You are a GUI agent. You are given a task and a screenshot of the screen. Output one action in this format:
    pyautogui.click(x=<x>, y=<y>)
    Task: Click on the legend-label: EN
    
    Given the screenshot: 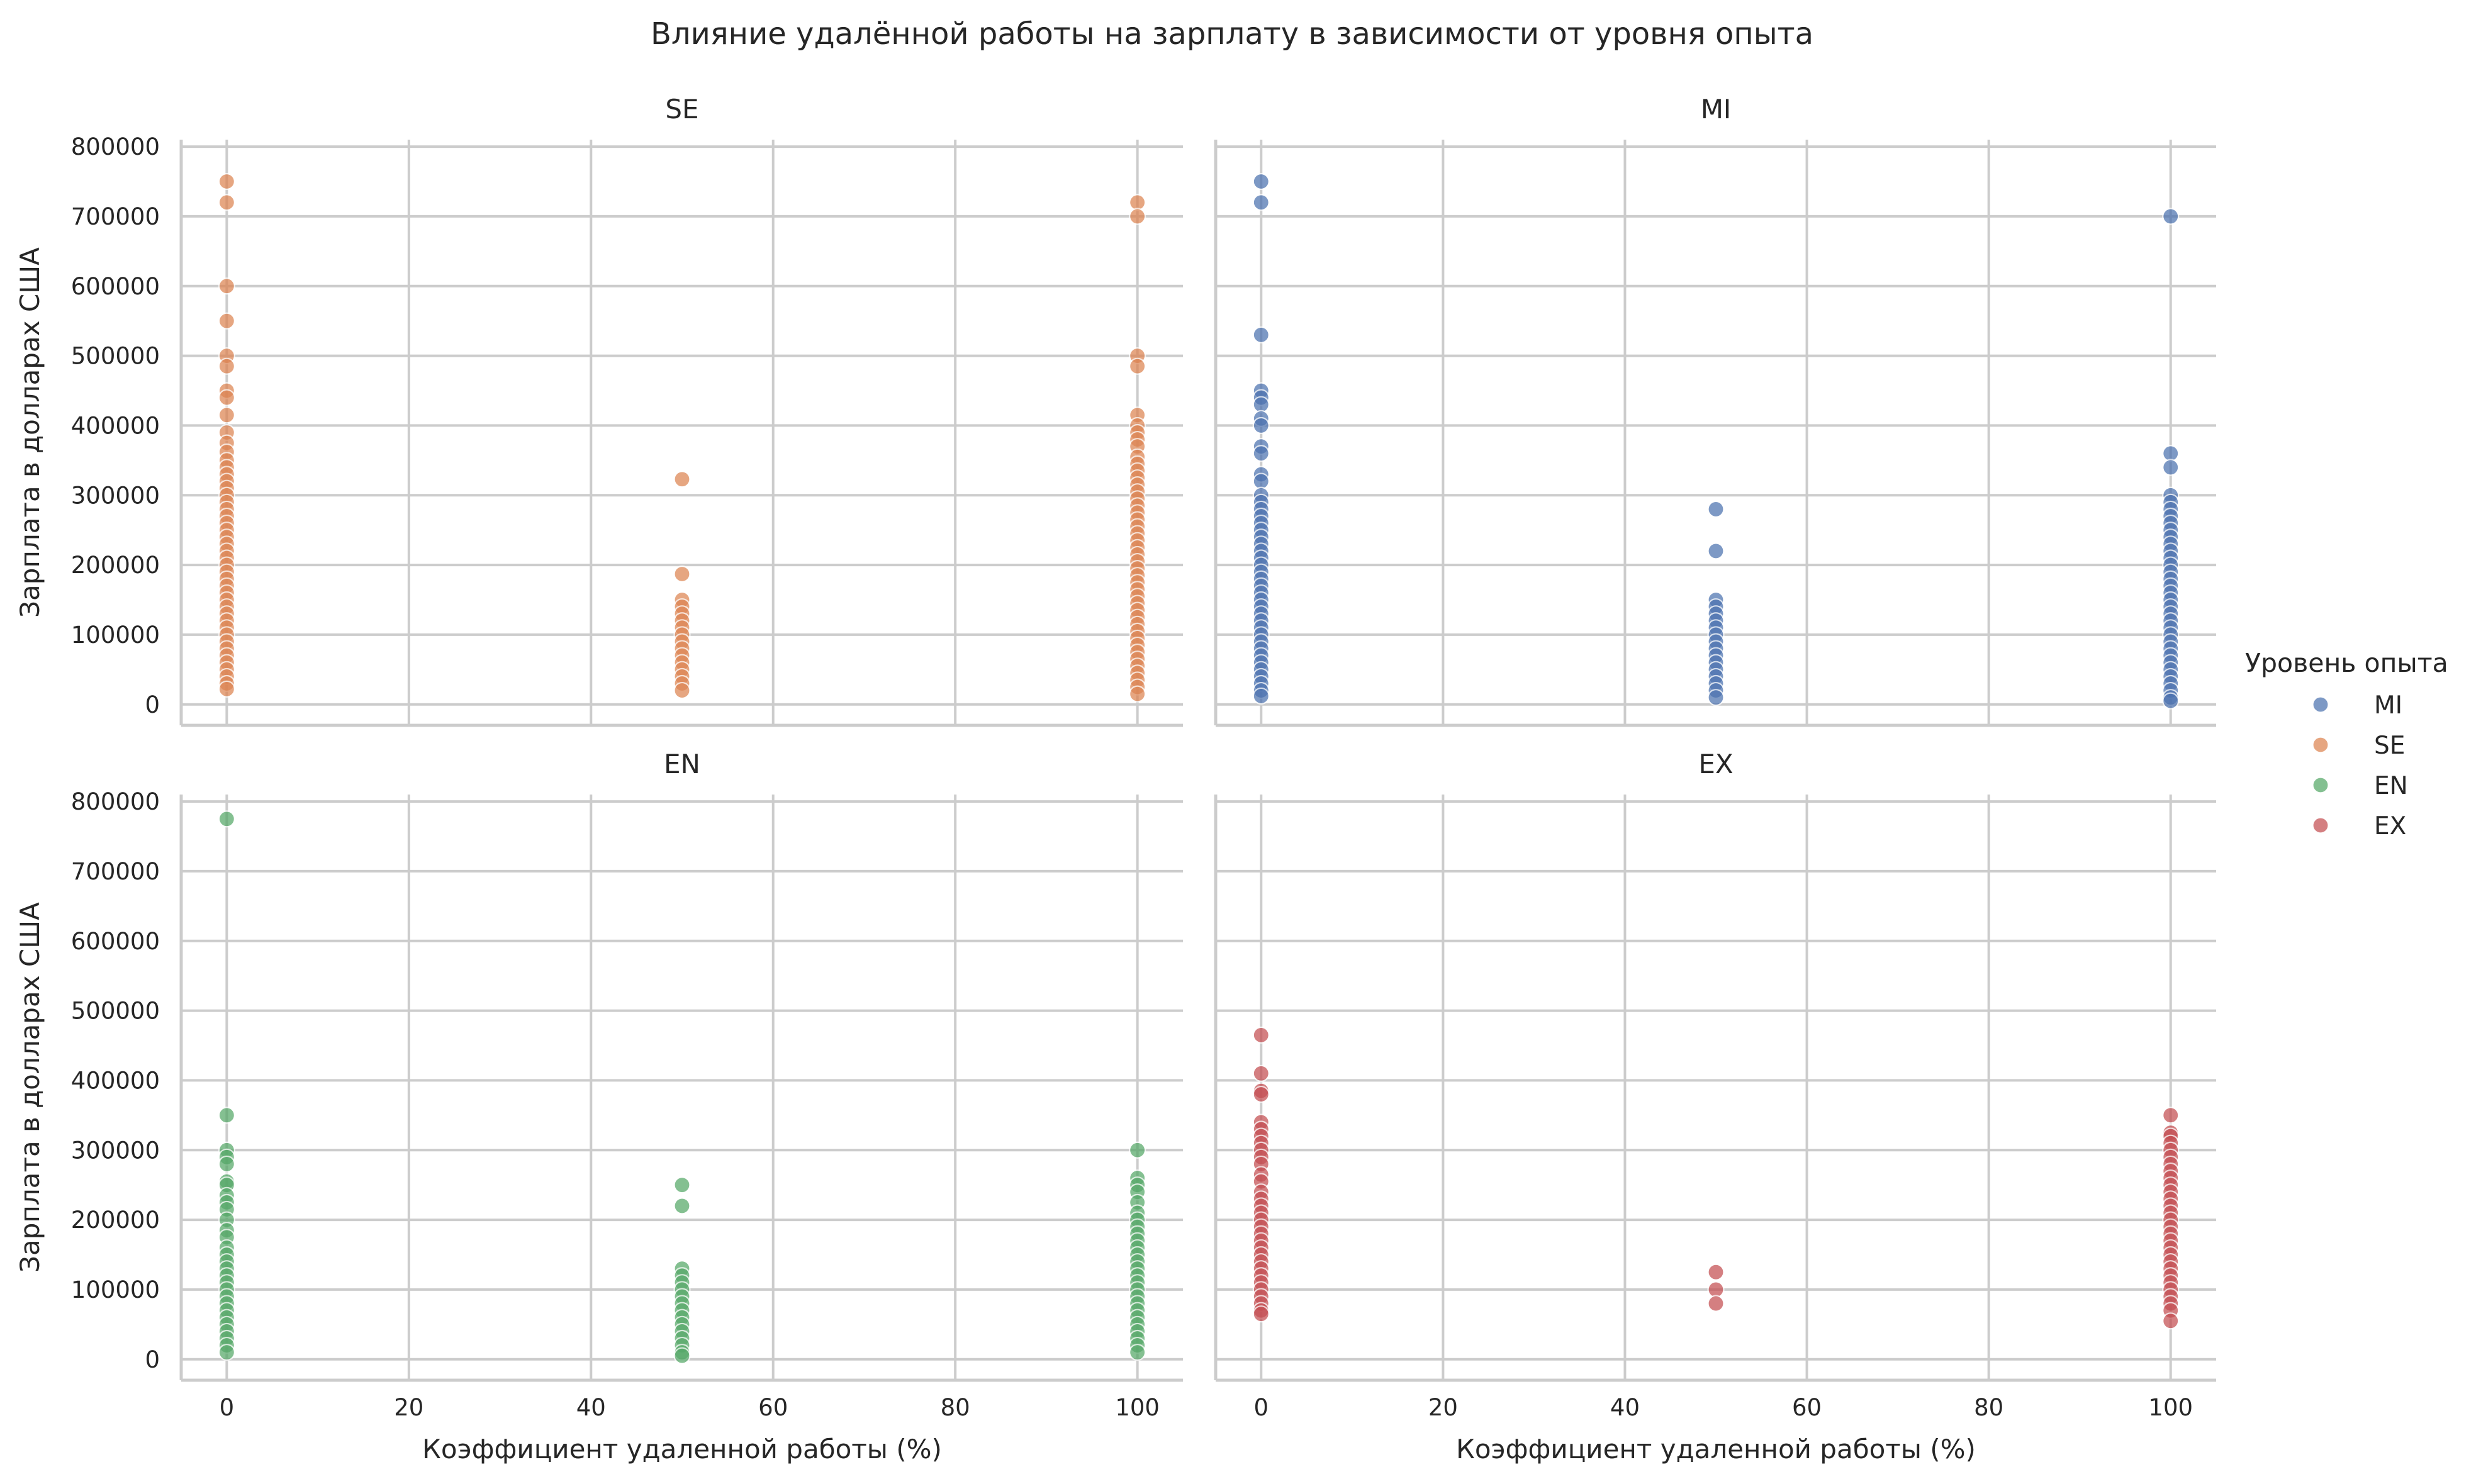 What is the action you would take?
    pyautogui.click(x=2391, y=786)
    